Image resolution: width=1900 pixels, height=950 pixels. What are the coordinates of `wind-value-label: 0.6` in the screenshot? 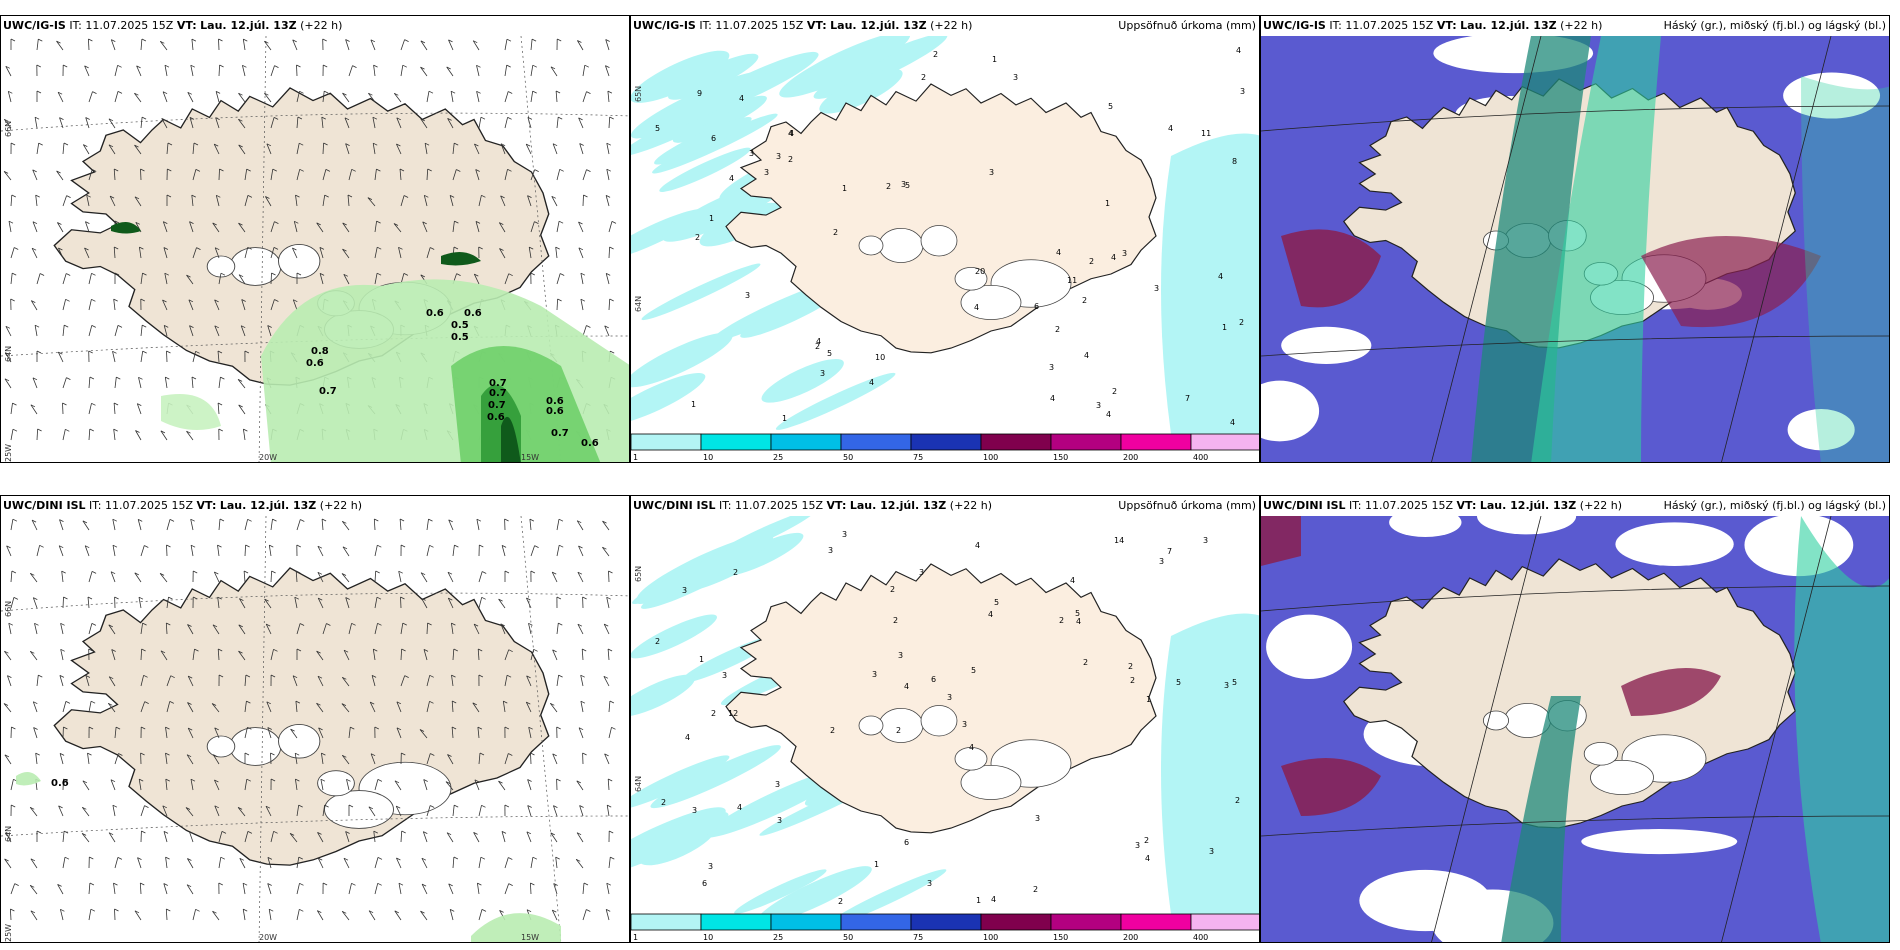 It's located at (555, 411).